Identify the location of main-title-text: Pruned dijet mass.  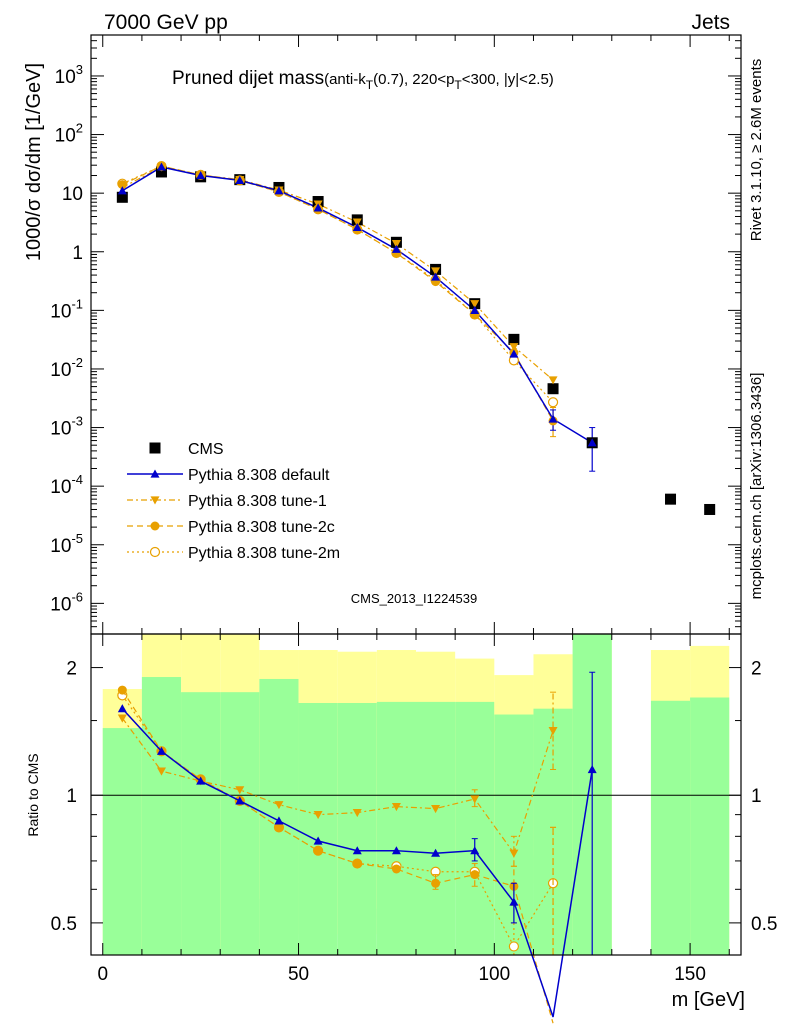
(248, 78).